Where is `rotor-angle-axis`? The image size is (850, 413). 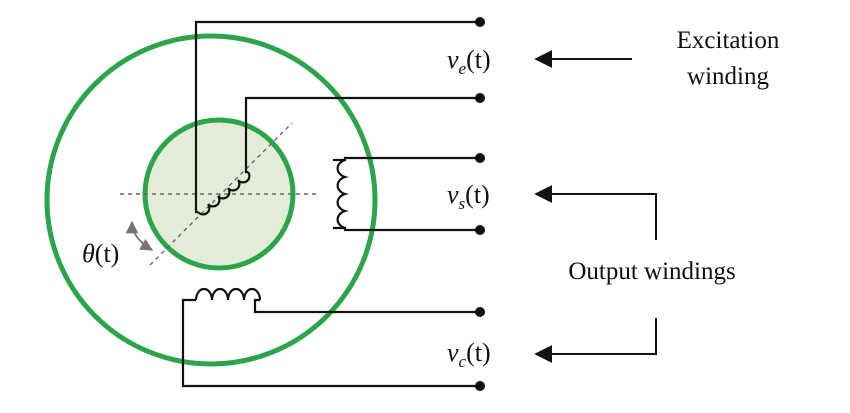
rotor-angle-axis is located at coordinates (221, 194).